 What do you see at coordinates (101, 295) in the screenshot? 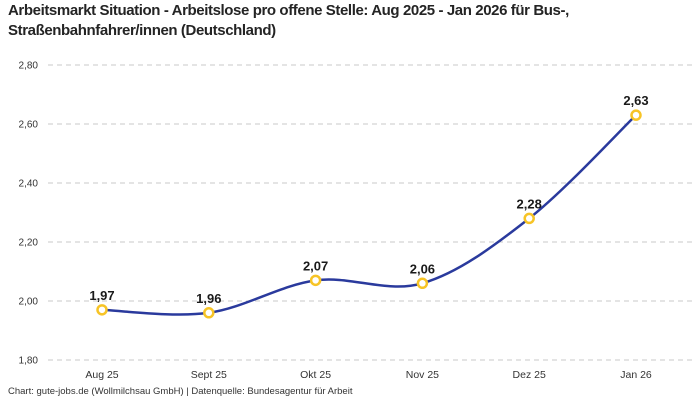
I see `data-point-label: 1,97` at bounding box center [101, 295].